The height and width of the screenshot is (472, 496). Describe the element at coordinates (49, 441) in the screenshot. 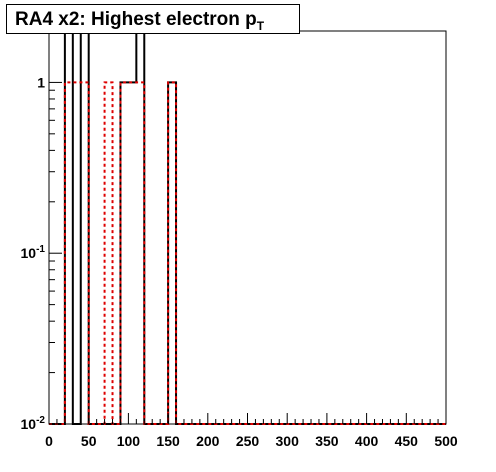

I see `x-tick-label: 0` at that location.